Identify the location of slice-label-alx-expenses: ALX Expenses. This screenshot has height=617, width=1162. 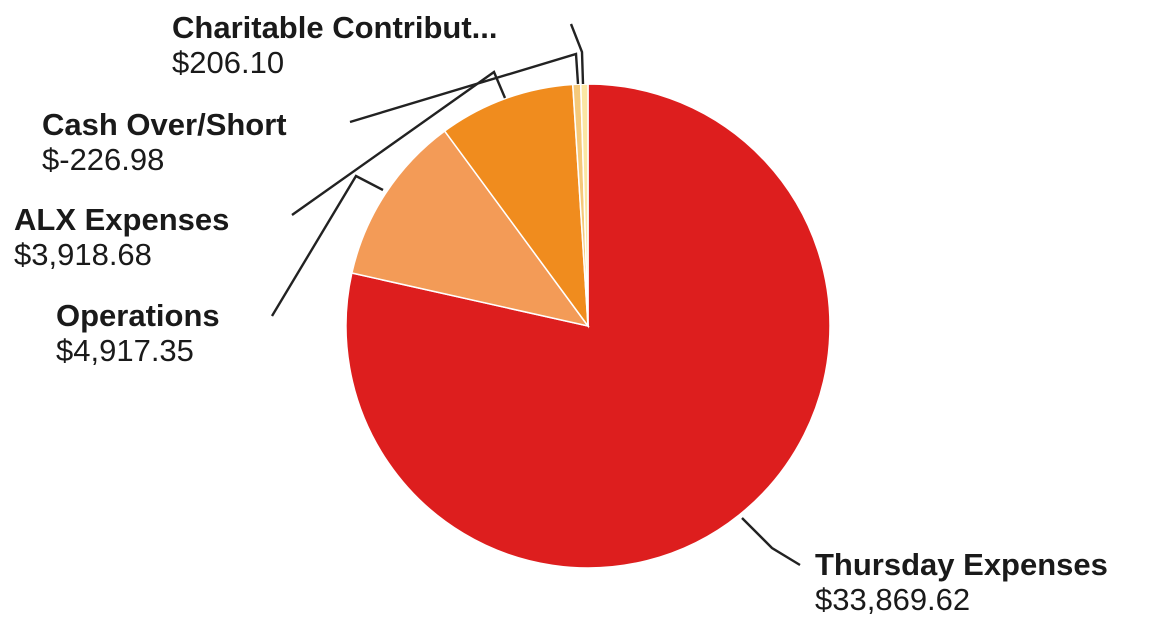
(121, 219).